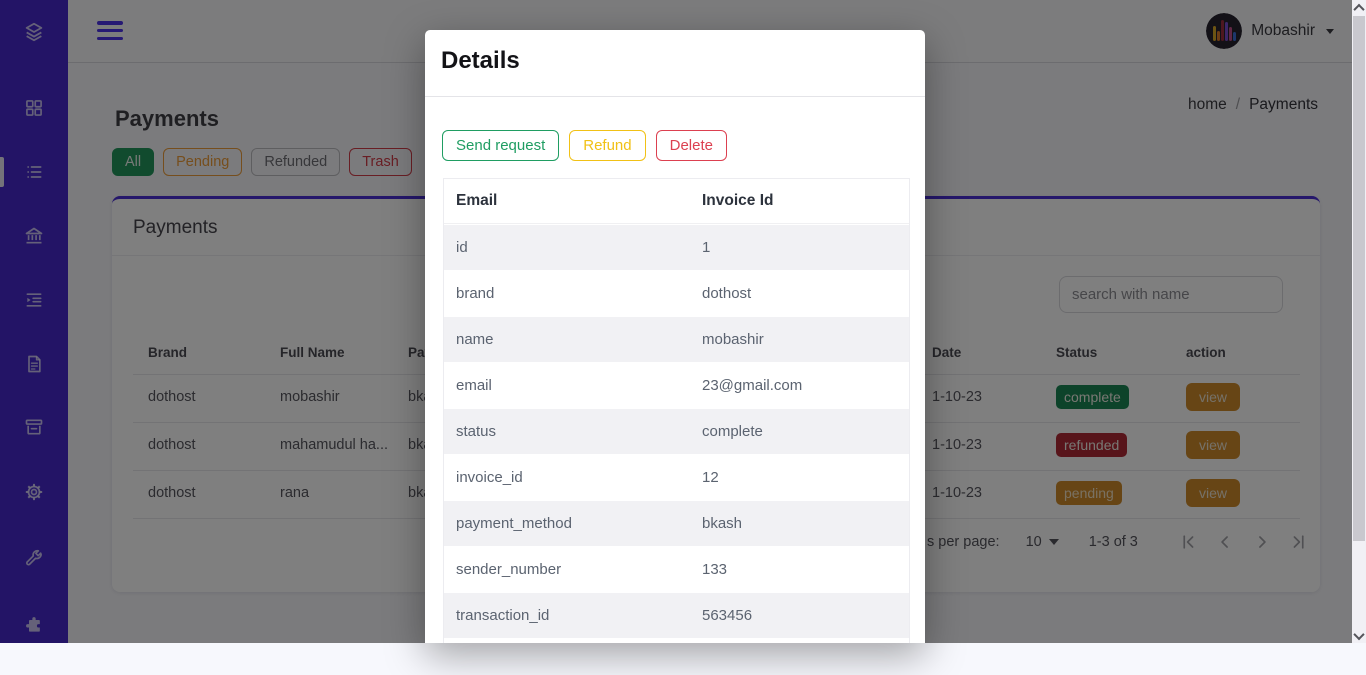 The image size is (1366, 675). I want to click on scroll-down-button, so click(1359, 635).